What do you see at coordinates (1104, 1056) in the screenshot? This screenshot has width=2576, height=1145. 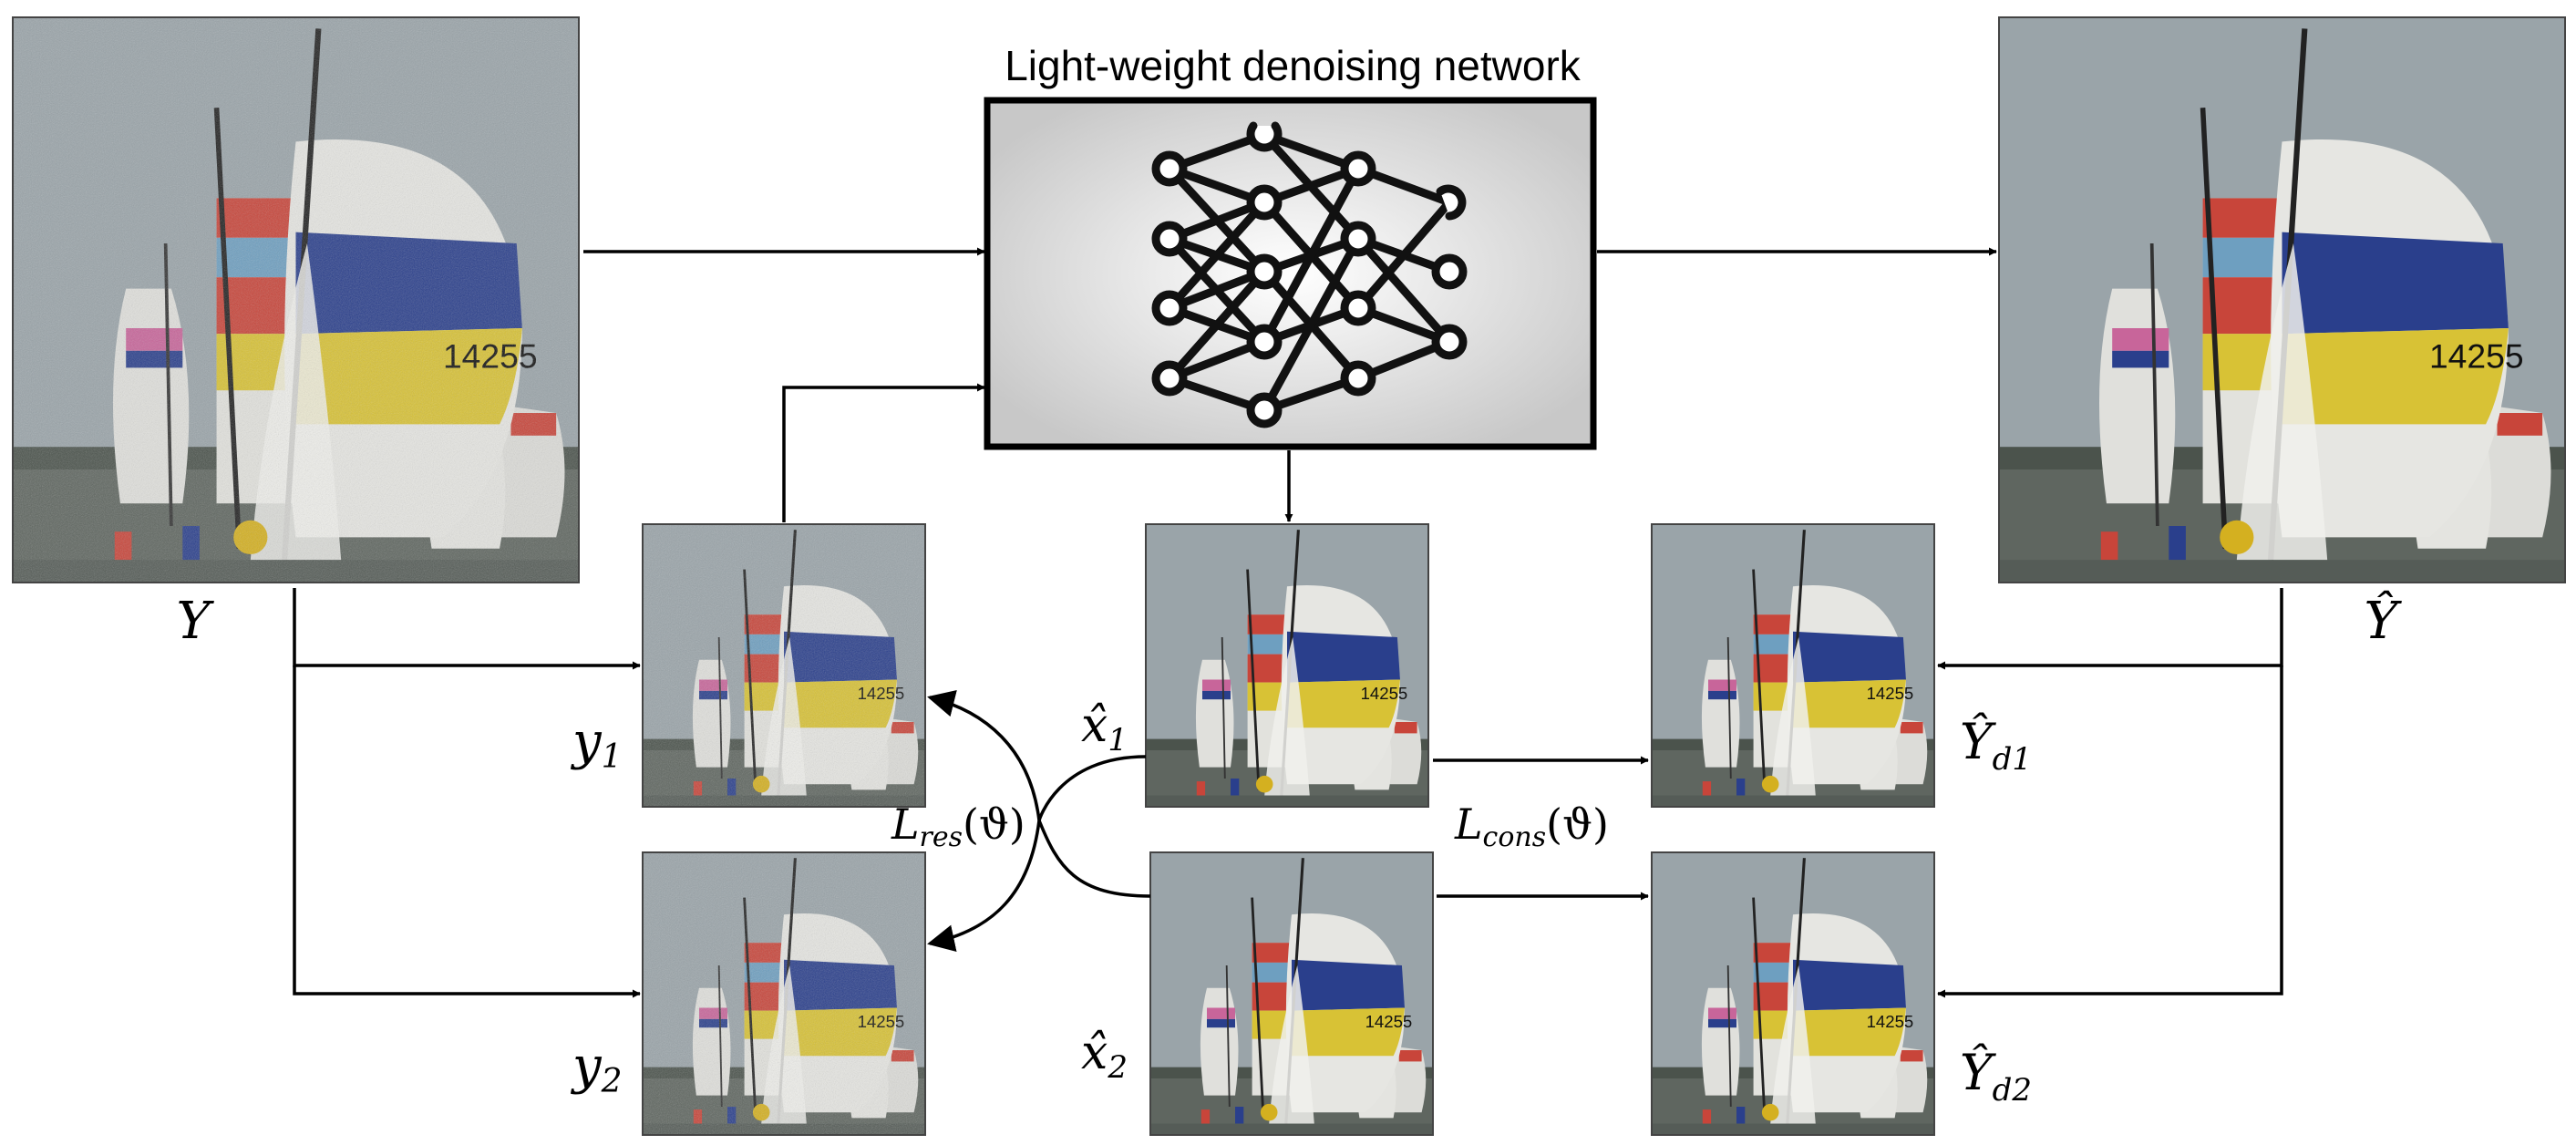 I see `label-x2-hat: x̂2` at bounding box center [1104, 1056].